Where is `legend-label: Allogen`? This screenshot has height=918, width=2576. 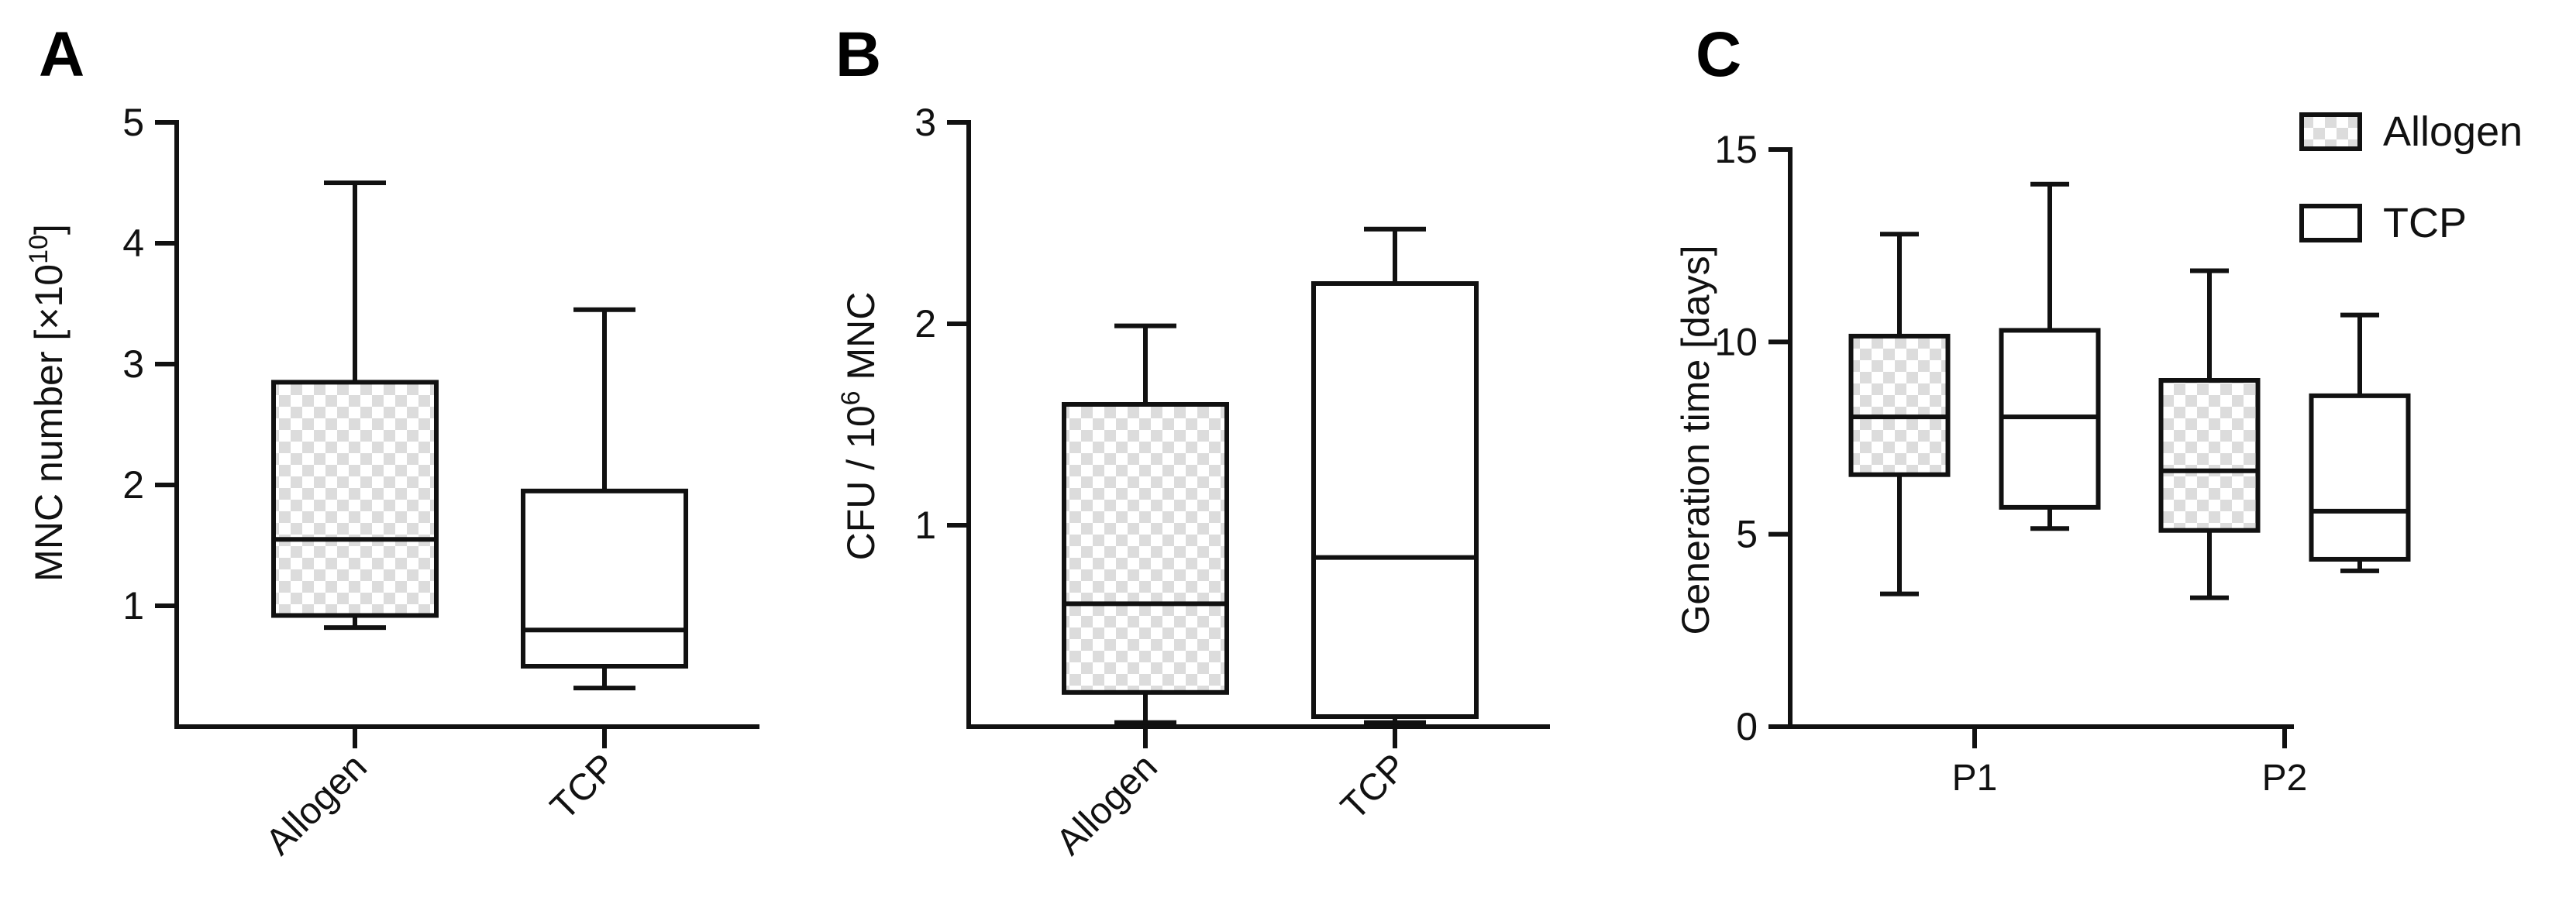 legend-label: Allogen is located at coordinates (2453, 131).